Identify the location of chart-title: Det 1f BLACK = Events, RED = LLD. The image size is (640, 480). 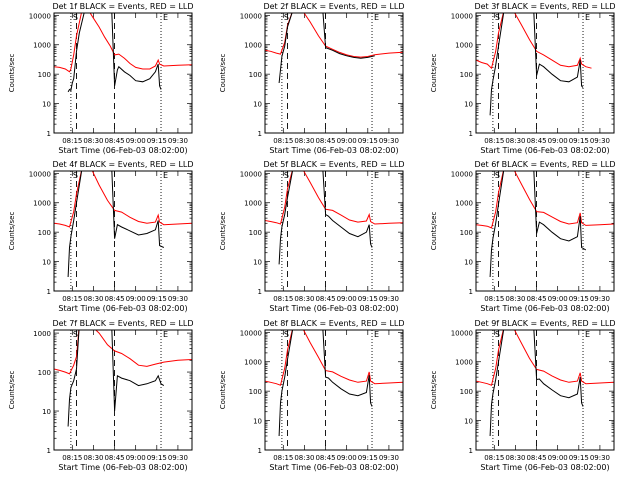
(122, 6).